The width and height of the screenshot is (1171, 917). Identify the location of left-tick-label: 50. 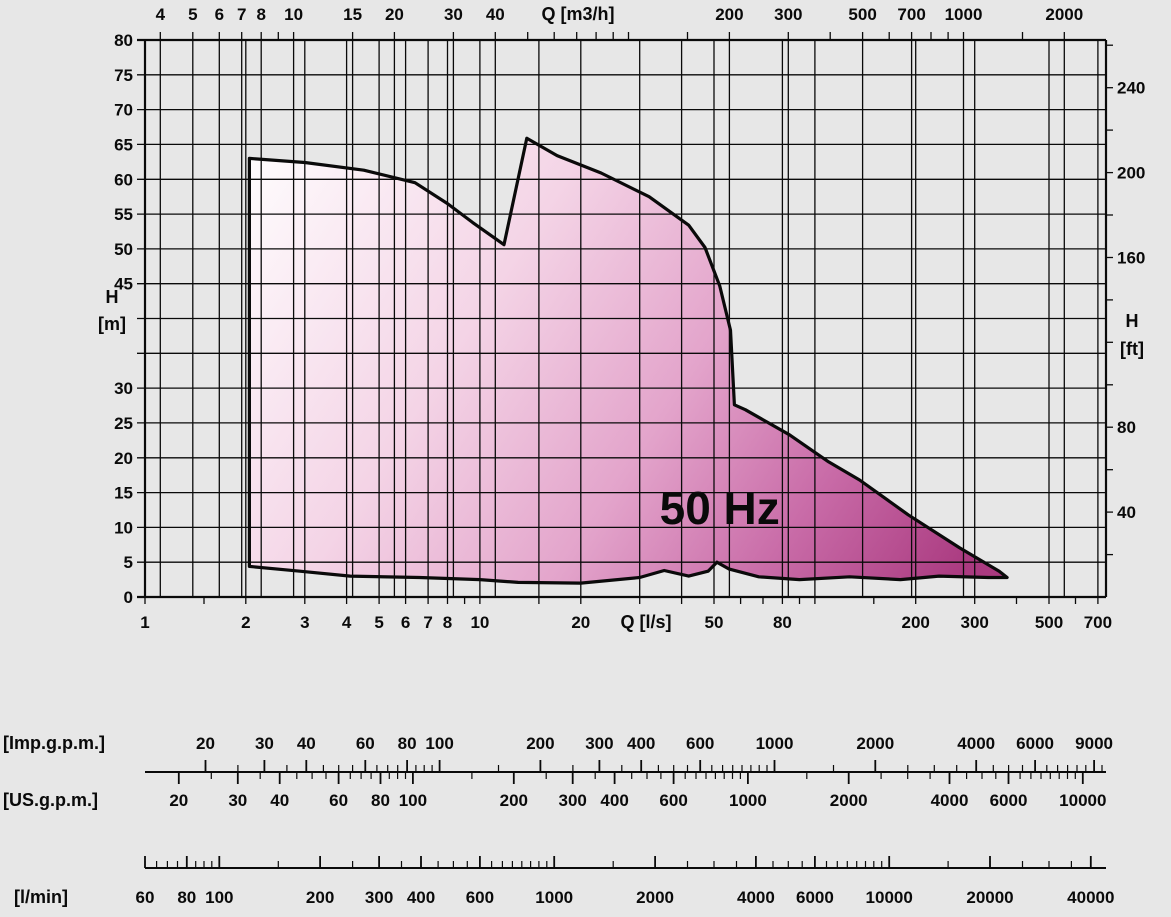
(123, 249).